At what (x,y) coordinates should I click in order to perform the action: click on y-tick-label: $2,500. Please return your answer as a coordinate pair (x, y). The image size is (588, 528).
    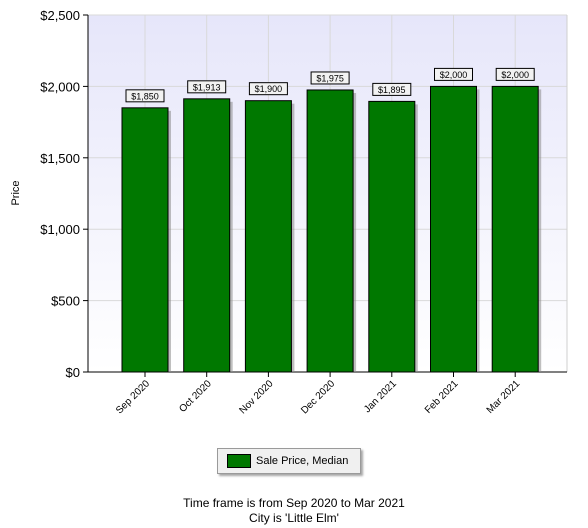
    Looking at the image, I should click on (60, 15).